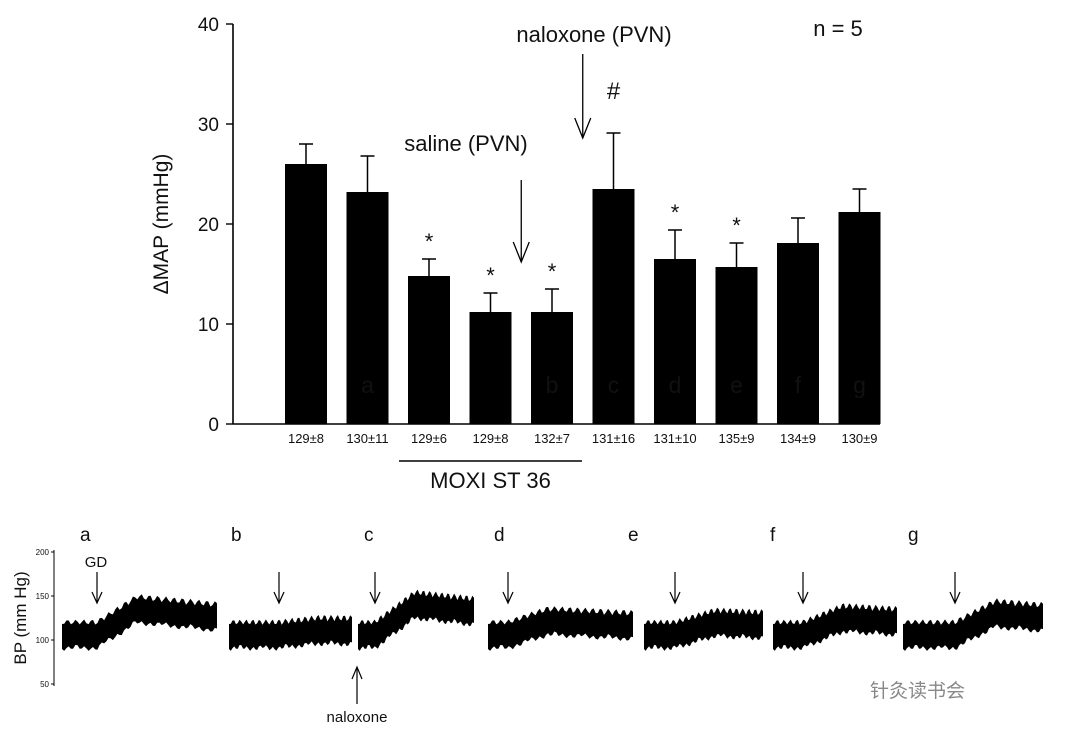 The width and height of the screenshot is (1080, 734). What do you see at coordinates (798, 438) in the screenshot?
I see `x-tick-label: 134±9` at bounding box center [798, 438].